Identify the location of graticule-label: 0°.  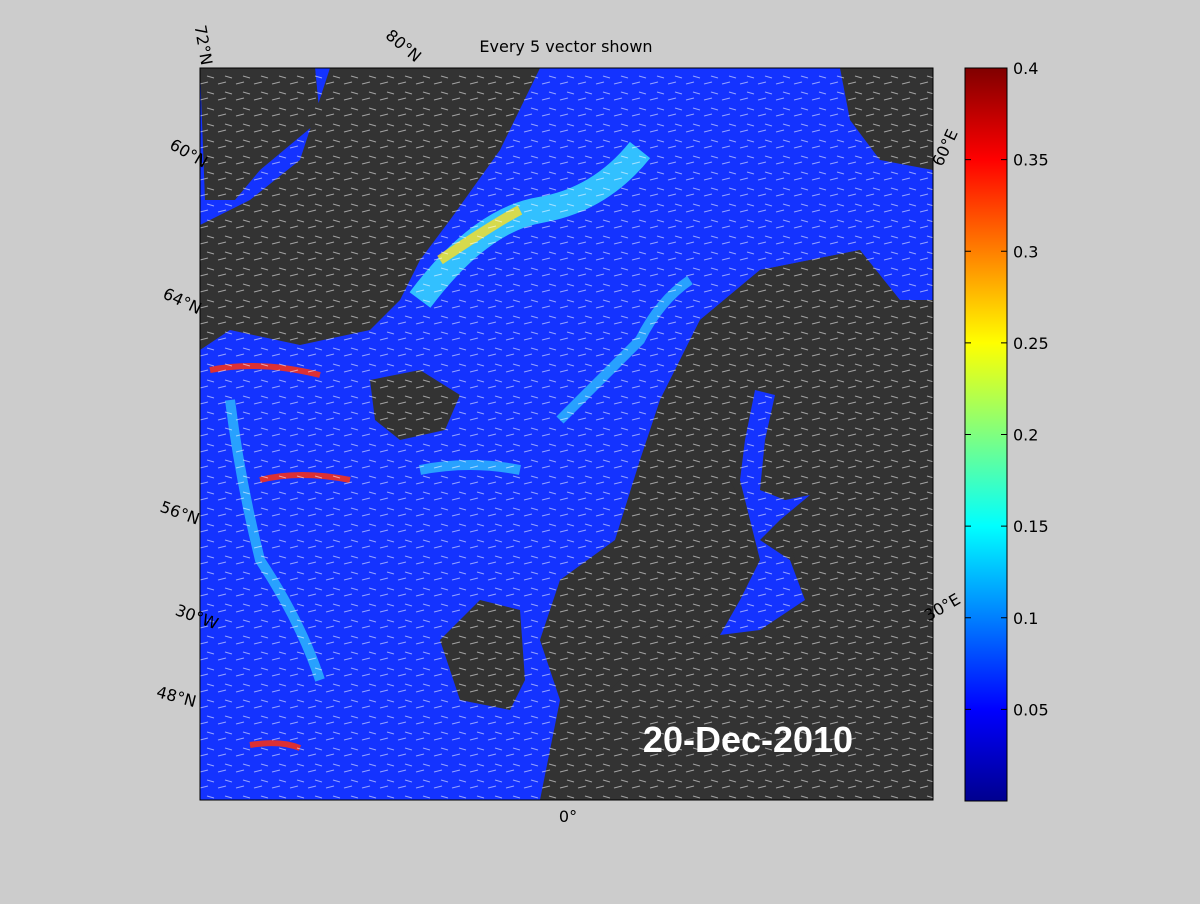
(568, 816).